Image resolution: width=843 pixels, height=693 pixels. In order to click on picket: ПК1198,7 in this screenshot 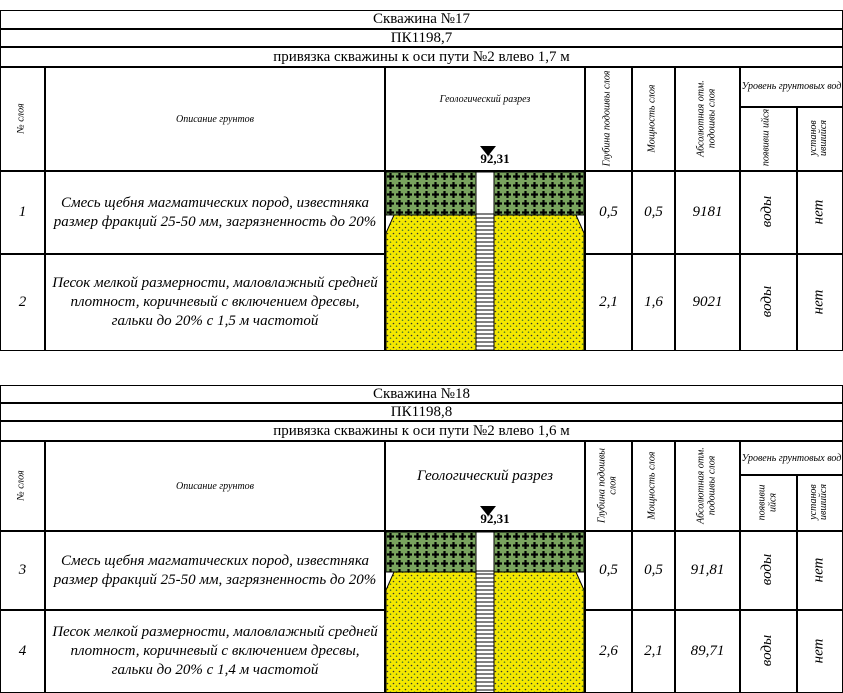, I will do `click(421, 37)`.